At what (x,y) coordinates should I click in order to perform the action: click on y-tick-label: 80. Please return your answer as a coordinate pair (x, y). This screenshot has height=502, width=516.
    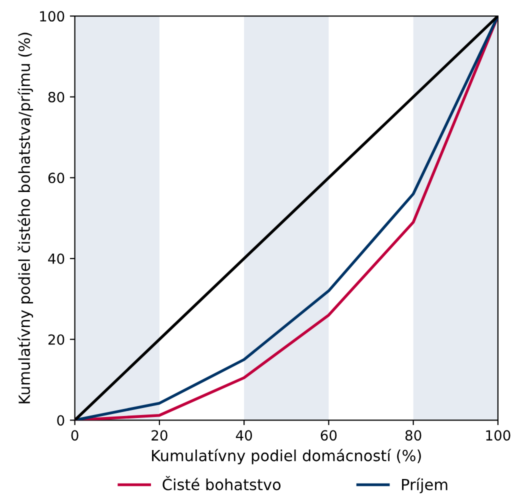
    Looking at the image, I should click on (56, 97).